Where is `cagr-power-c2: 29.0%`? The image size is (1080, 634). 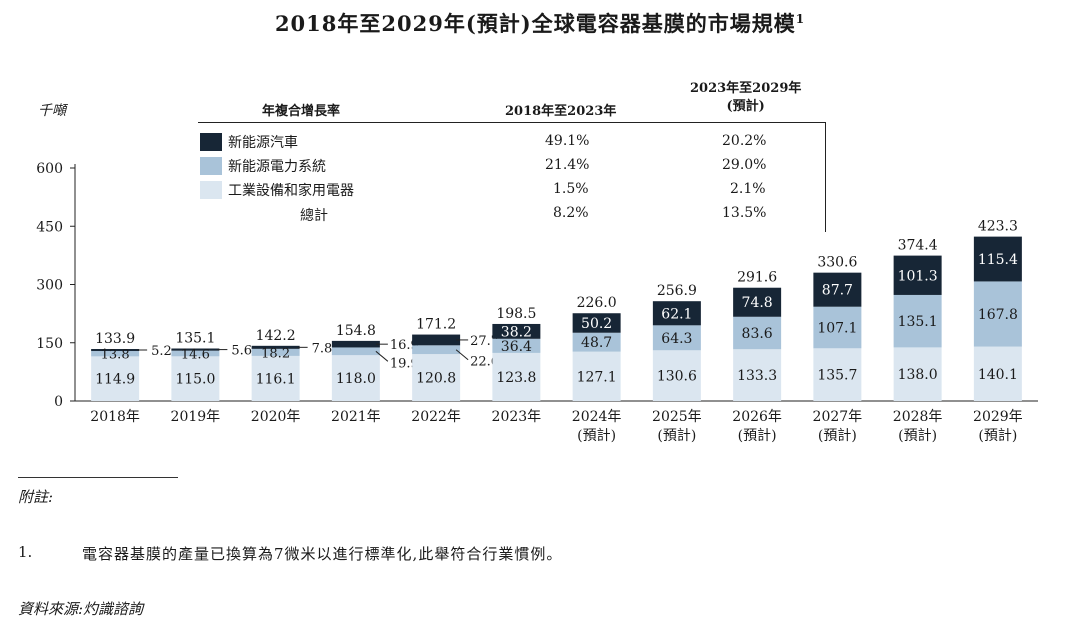
cagr-power-c2: 29.0% is located at coordinates (744, 165).